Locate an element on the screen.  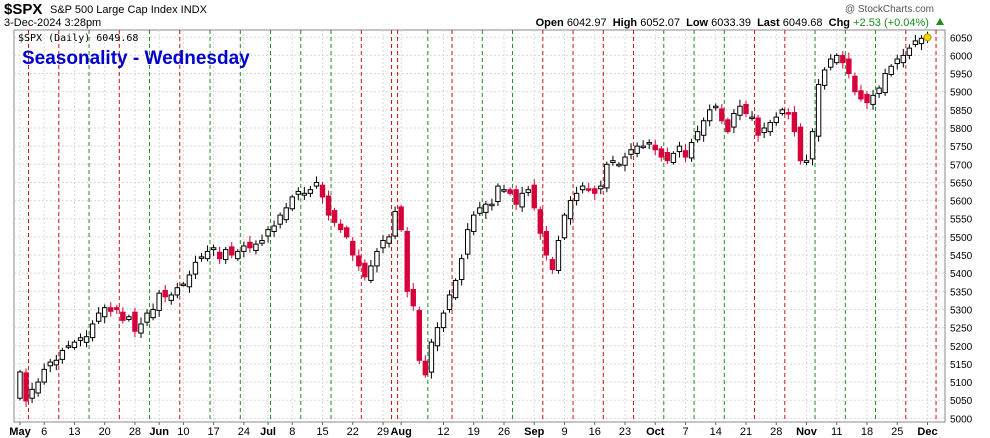
y-tick-label: 5650 is located at coordinates (961, 183).